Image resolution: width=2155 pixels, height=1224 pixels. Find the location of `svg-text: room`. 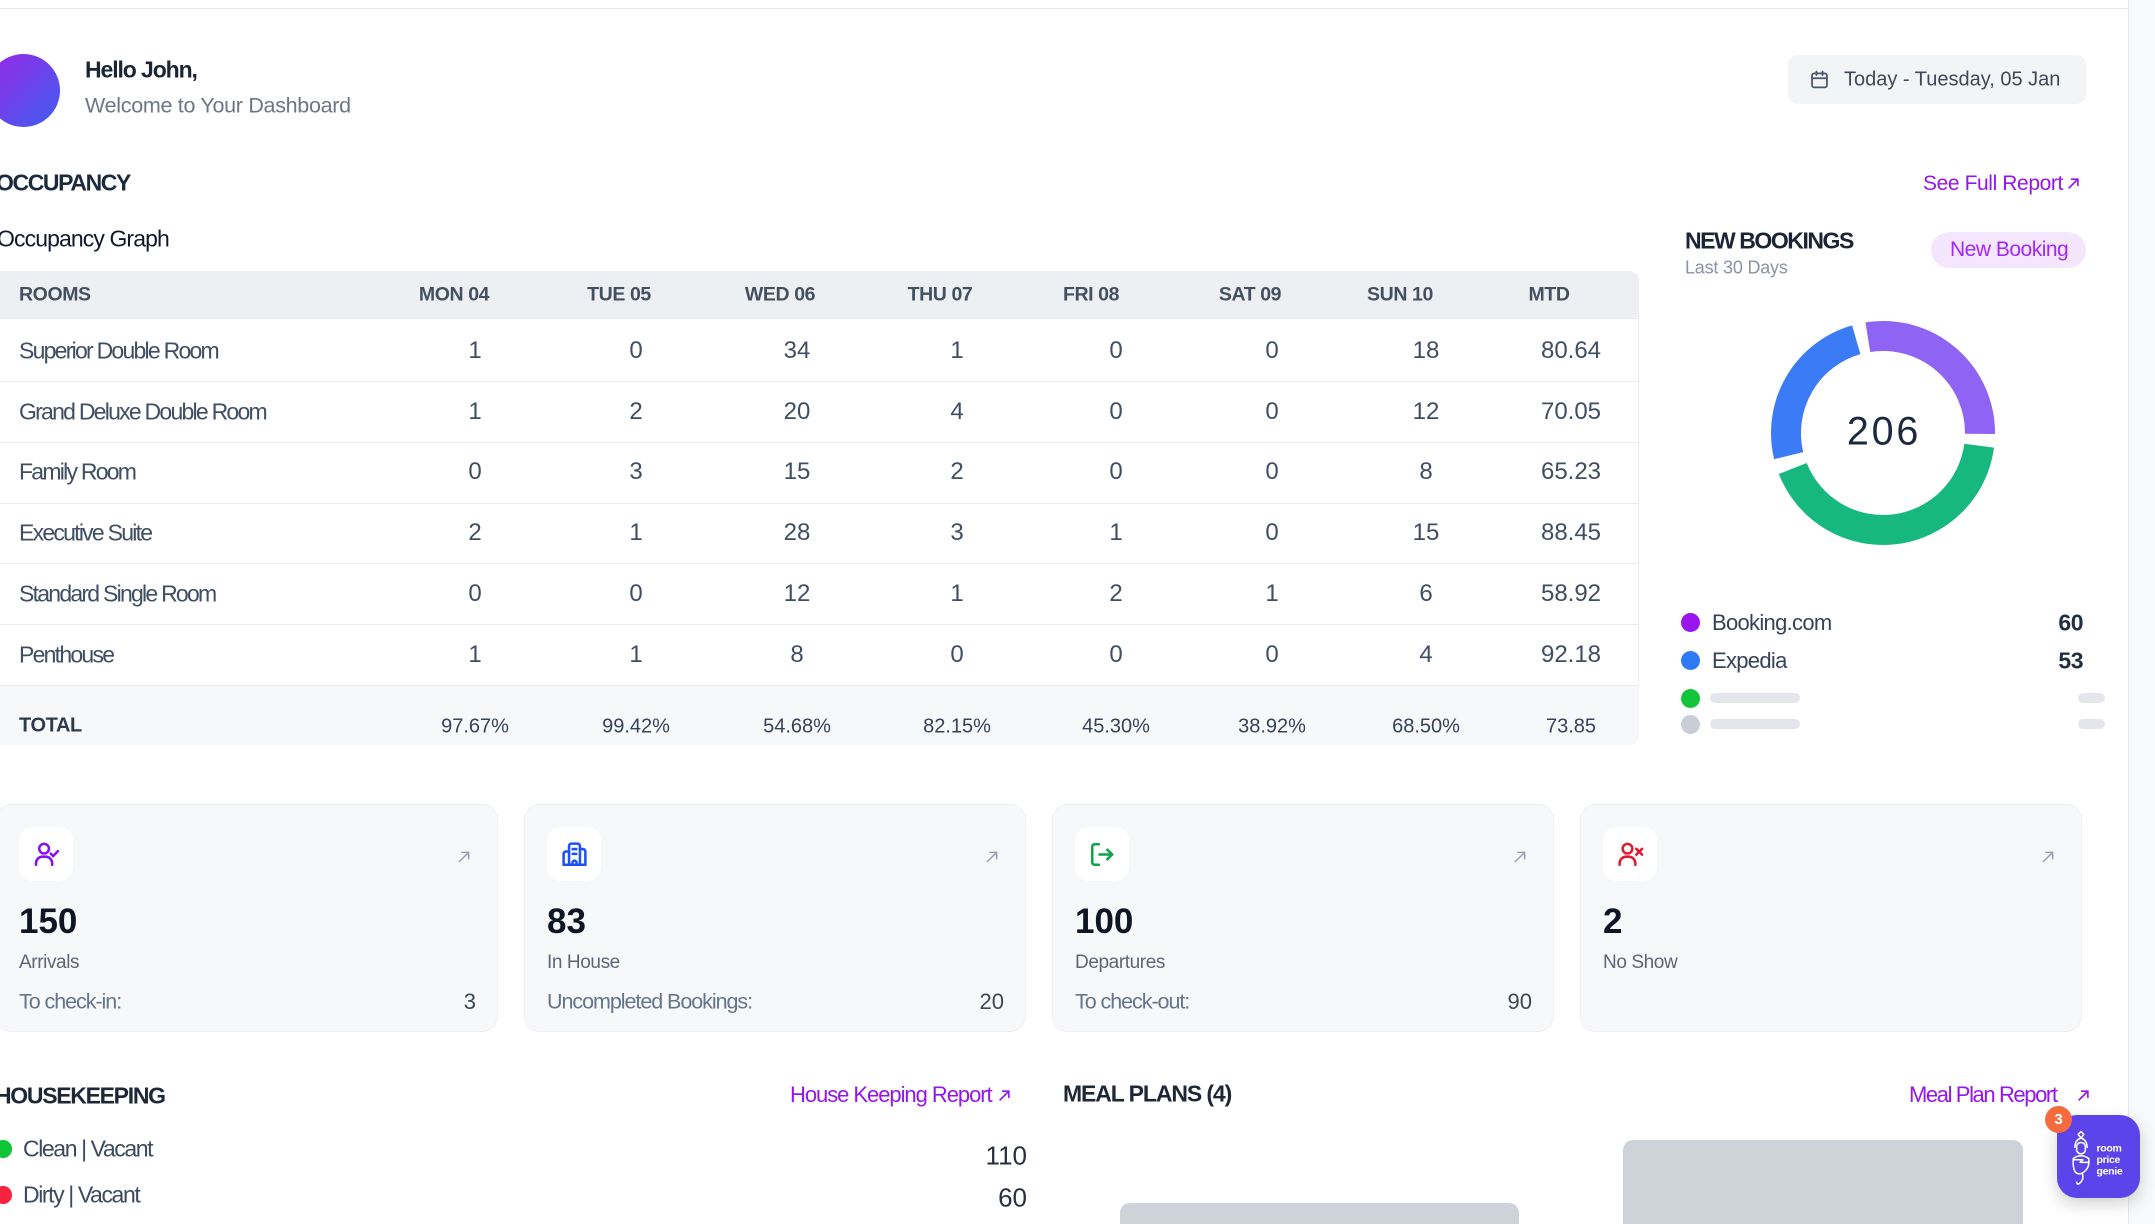

svg-text: room is located at coordinates (2109, 1149).